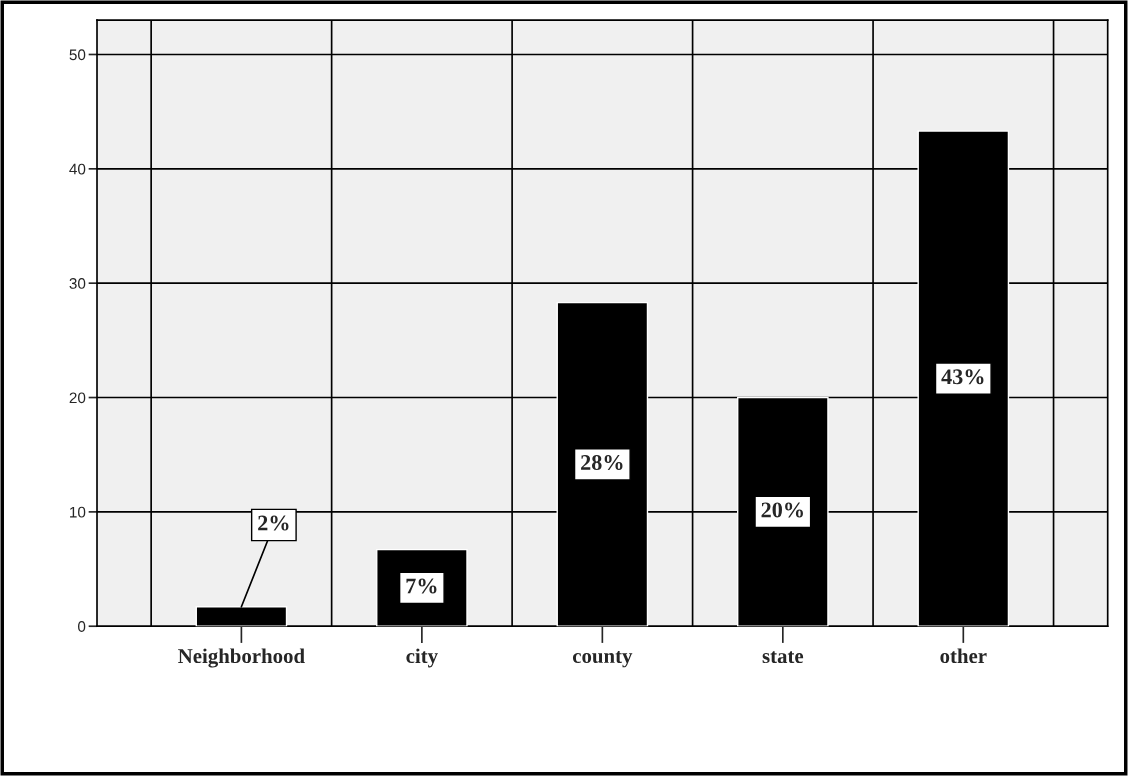 This screenshot has height=776, width=1128. I want to click on y-tick-label: 0, so click(82, 626).